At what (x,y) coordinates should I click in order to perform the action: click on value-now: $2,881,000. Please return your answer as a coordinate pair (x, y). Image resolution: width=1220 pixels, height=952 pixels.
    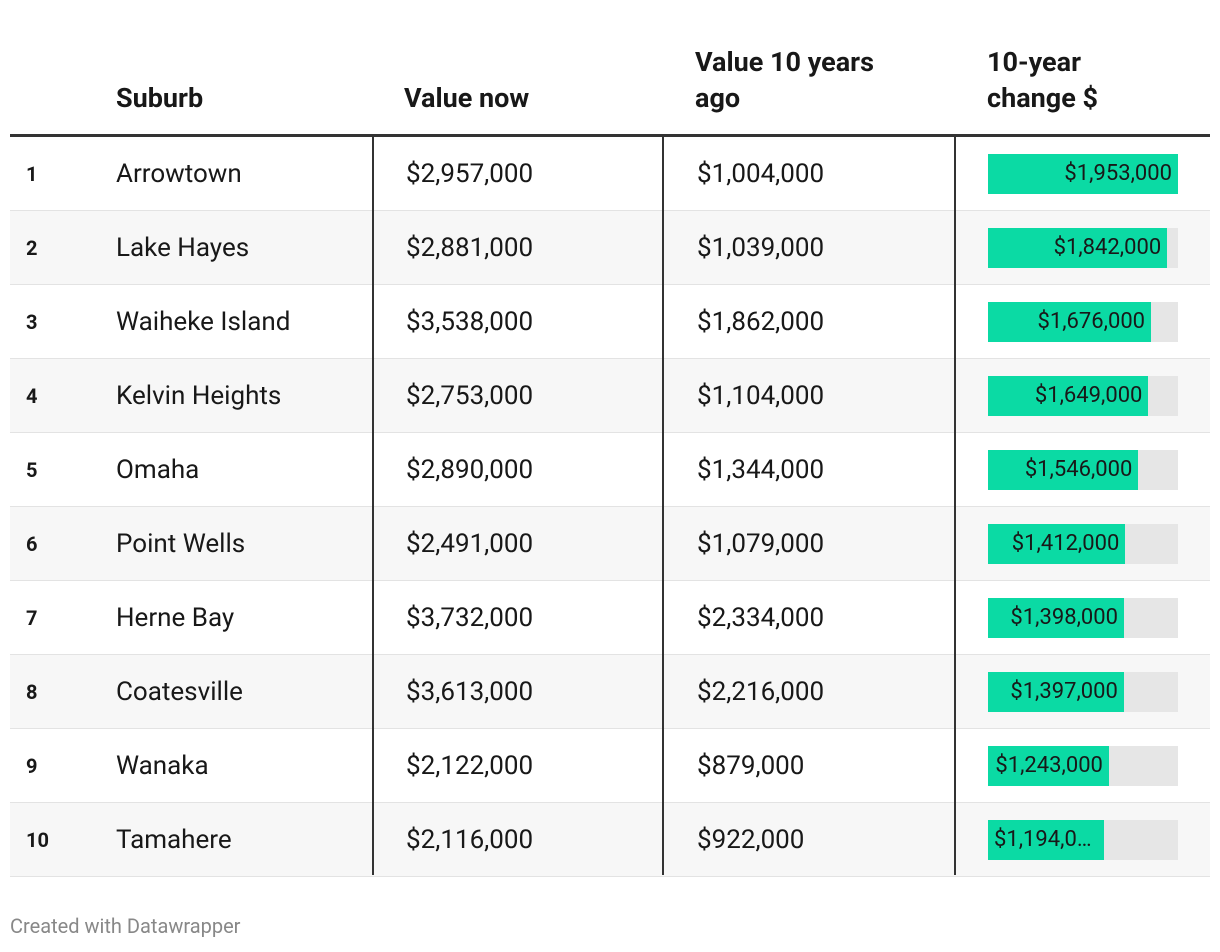
    Looking at the image, I should click on (470, 248).